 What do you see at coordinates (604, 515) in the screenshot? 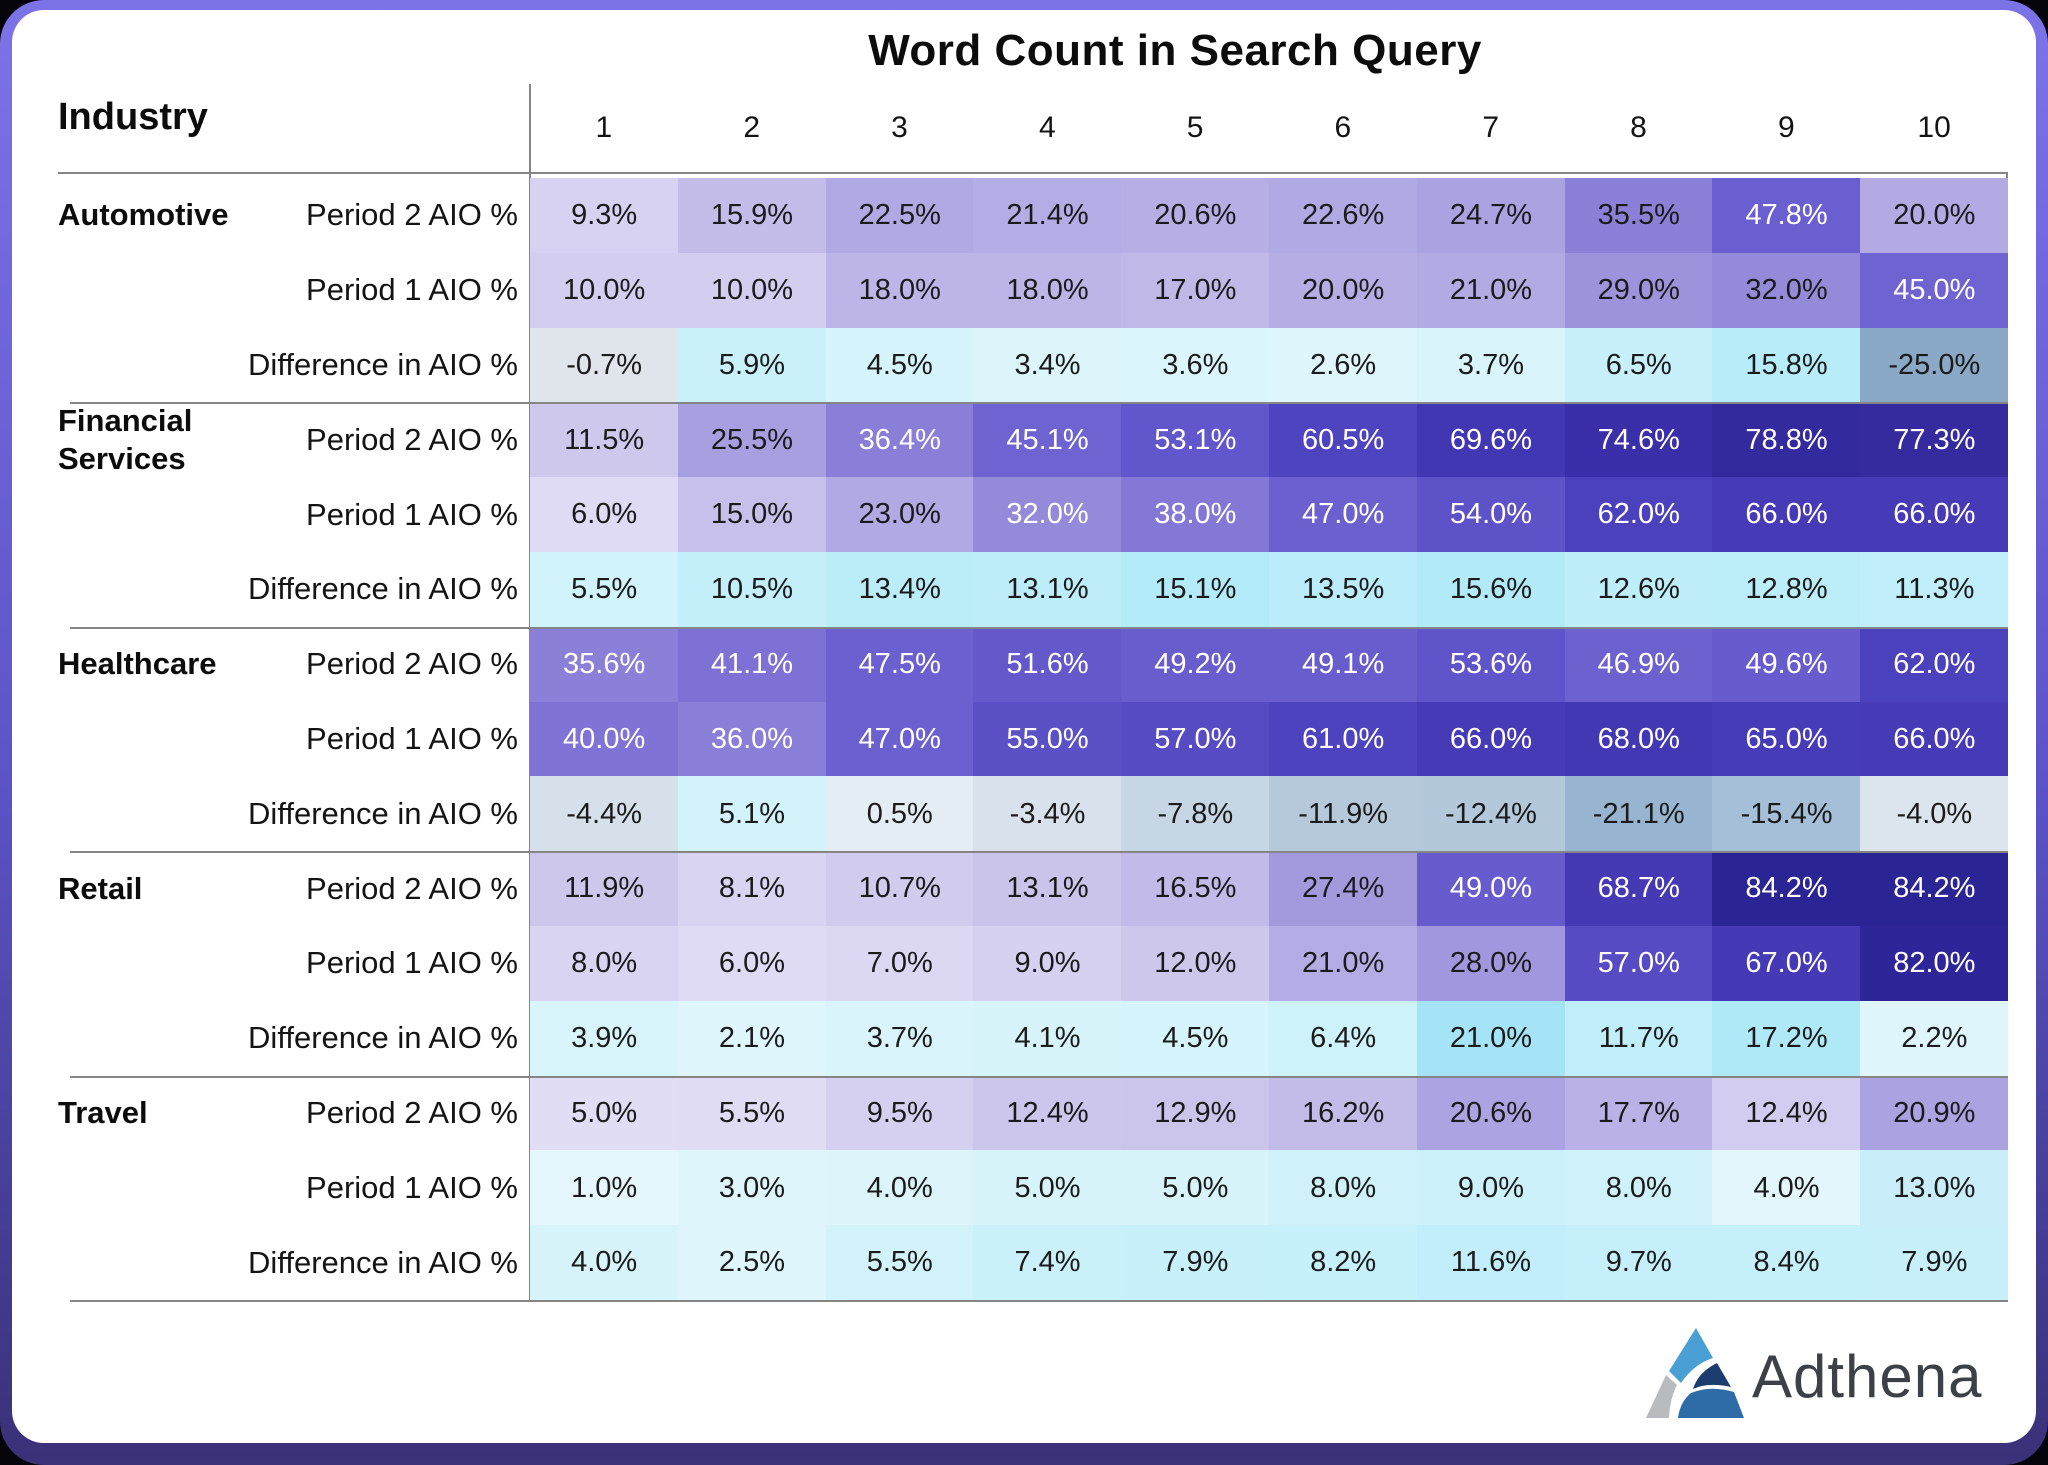
I see `heatmap-cell: 6.0%` at bounding box center [604, 515].